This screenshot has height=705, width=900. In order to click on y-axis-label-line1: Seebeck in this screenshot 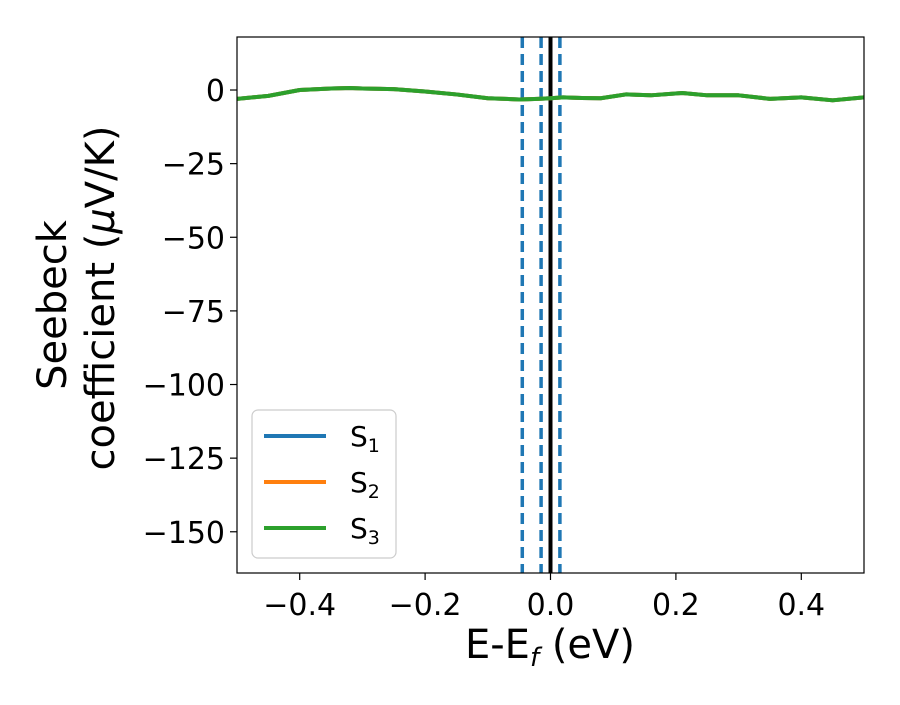, I will do `click(53, 304)`.